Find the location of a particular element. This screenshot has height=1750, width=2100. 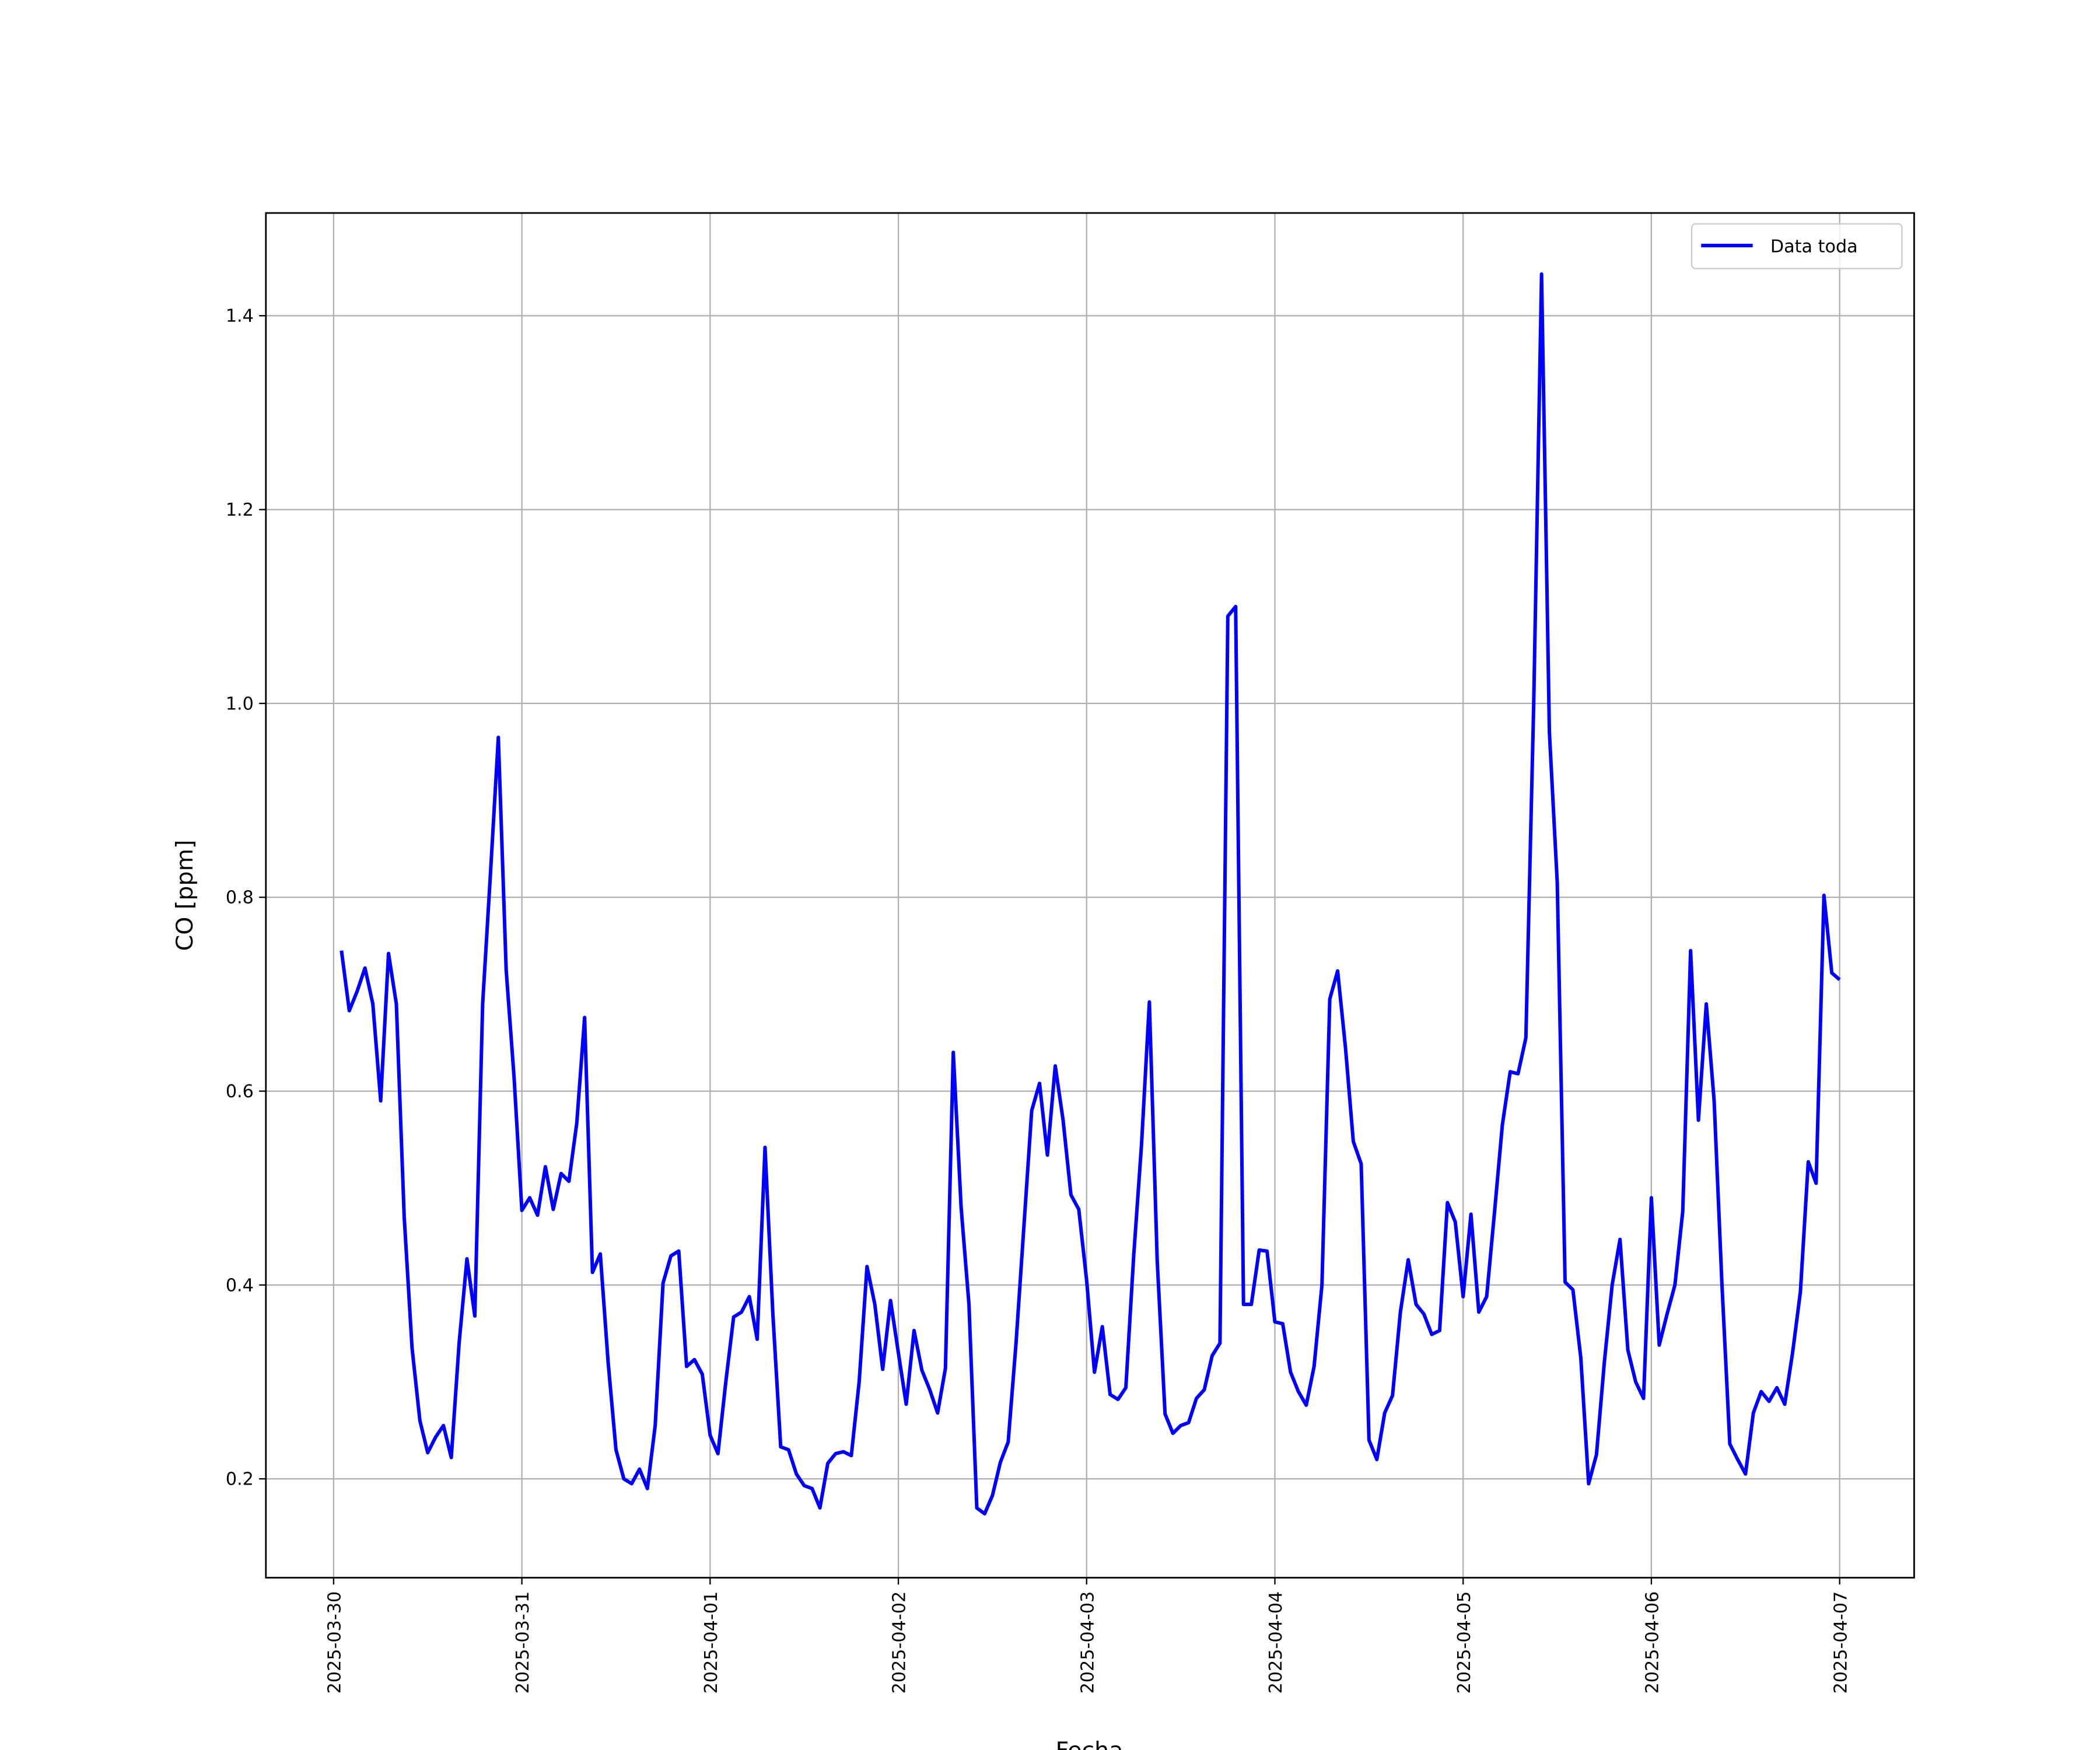

y-axis-label: CO [ppm] is located at coordinates (185, 895).